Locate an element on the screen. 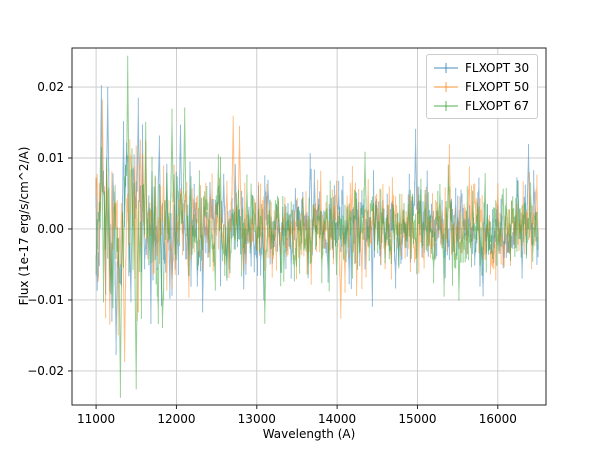 This screenshot has width=600, height=450. x-axis-label: Wavelength (A) is located at coordinates (309, 434).